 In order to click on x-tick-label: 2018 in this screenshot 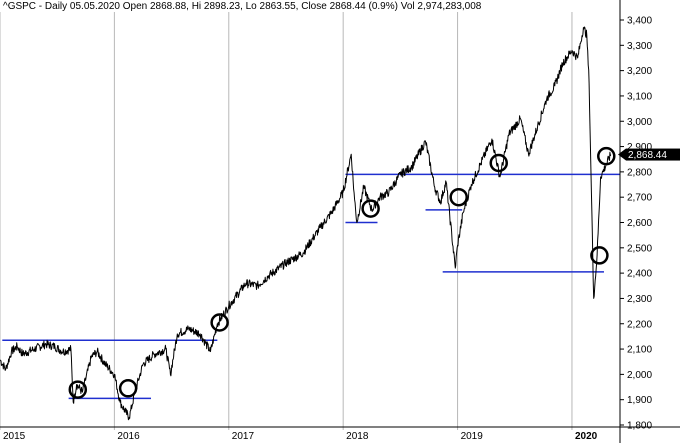, I will do `click(357, 436)`.